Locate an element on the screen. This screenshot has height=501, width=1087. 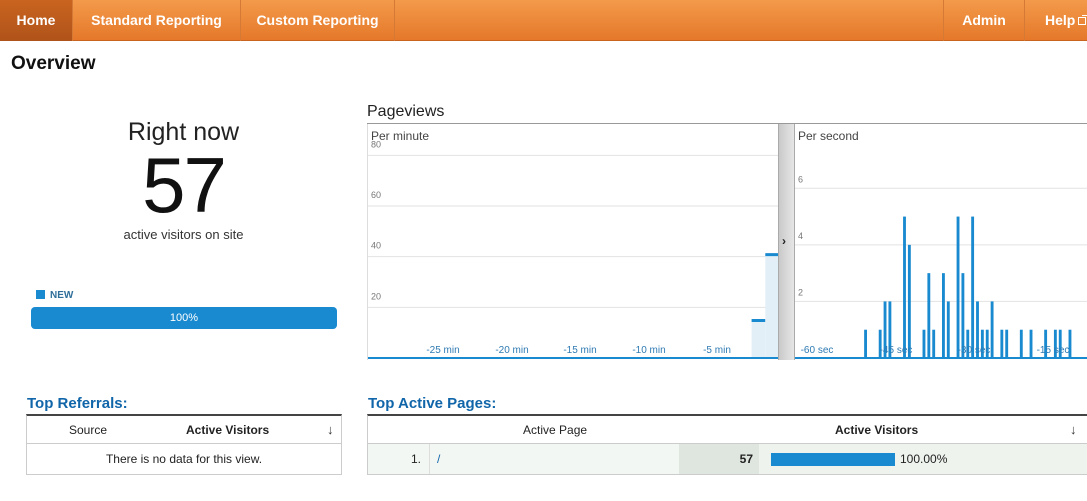
tab-standard-reporting: Standard Reporting is located at coordinates (157, 20).